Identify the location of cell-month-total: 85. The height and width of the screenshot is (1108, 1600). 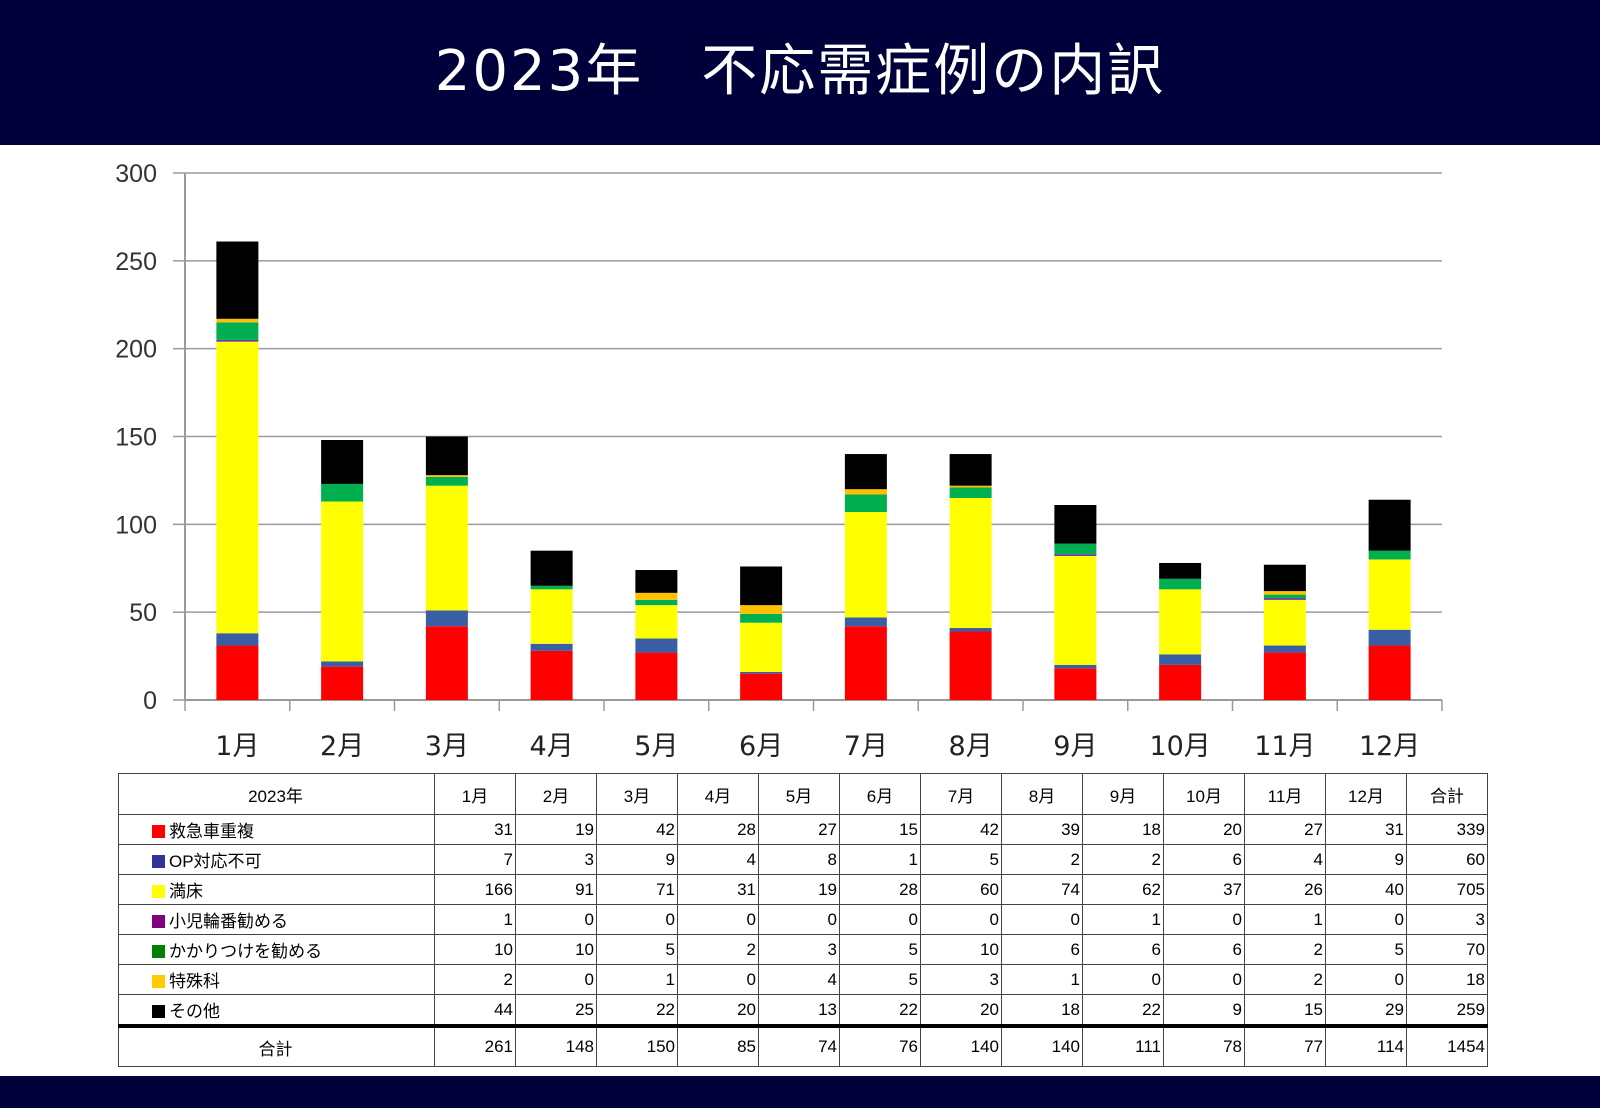
(718, 1045).